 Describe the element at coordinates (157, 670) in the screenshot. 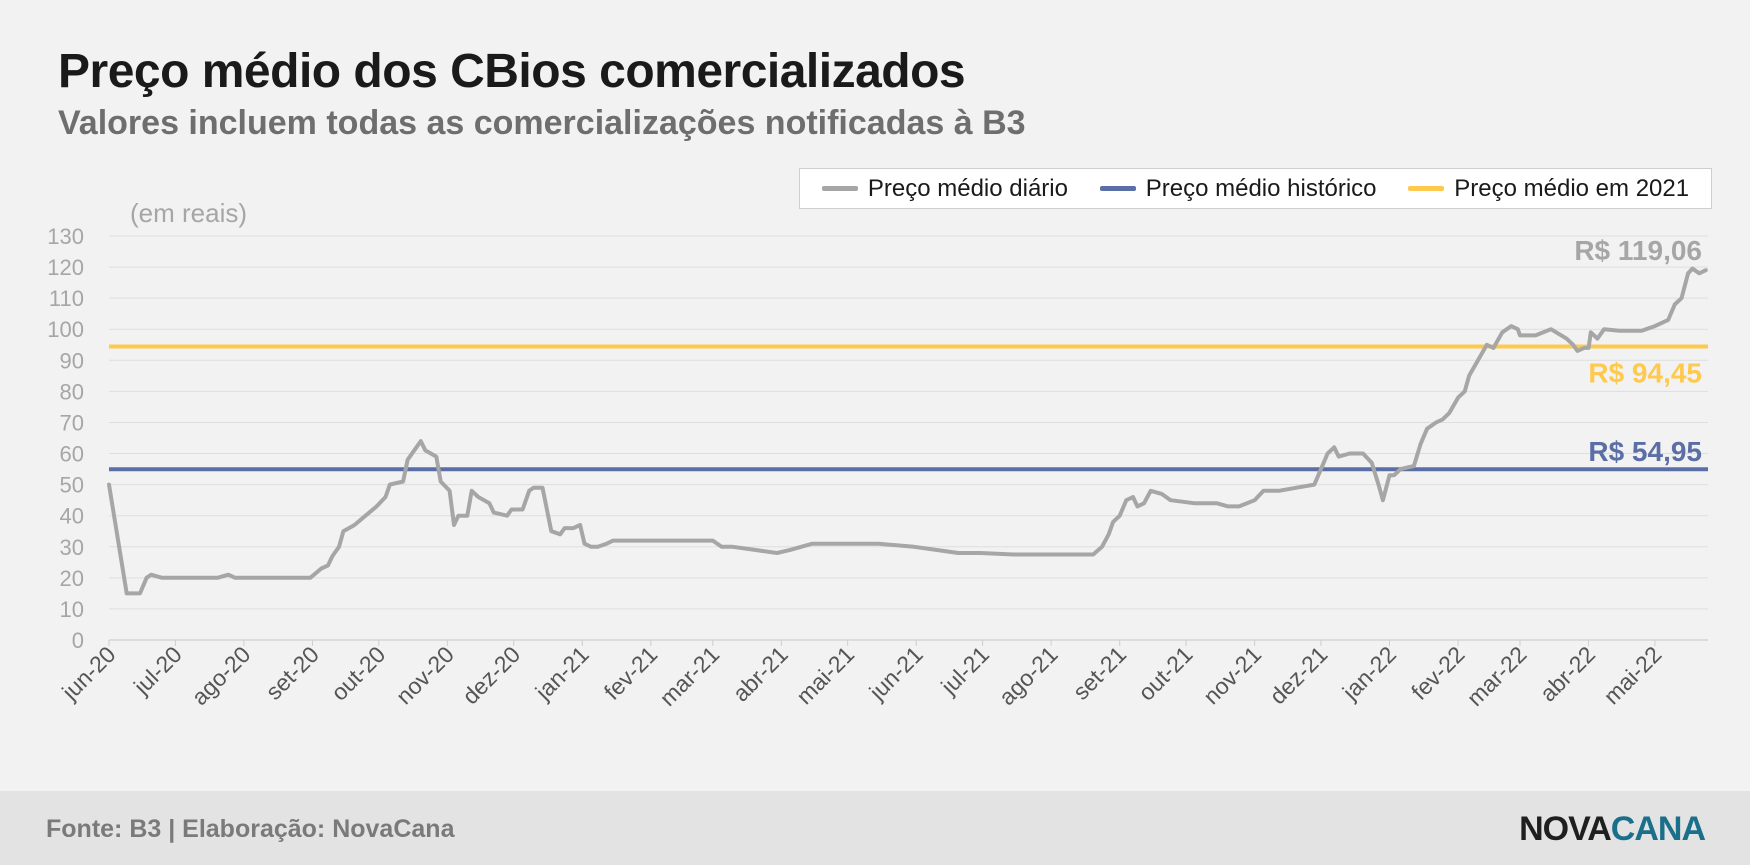

I see `x-tick-label: jul-20` at that location.